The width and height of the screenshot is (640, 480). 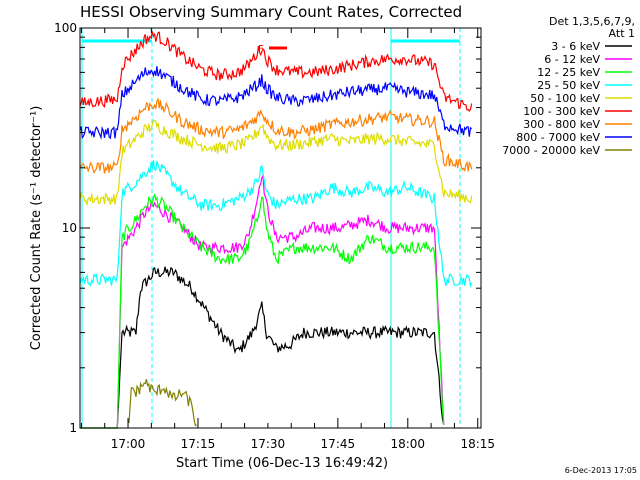 What do you see at coordinates (128, 444) in the screenshot?
I see `x-tick-label: 17:00` at bounding box center [128, 444].